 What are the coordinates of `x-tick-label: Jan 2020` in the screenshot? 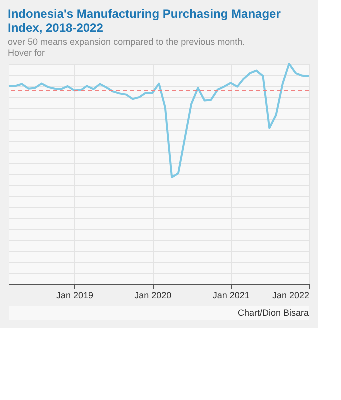 It's located at (153, 295).